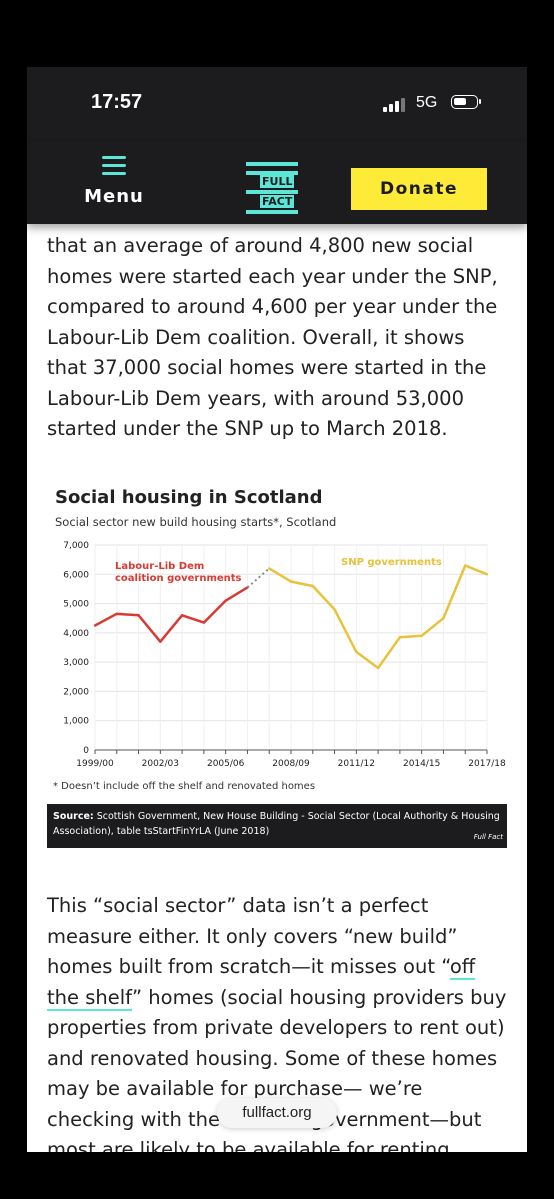  Describe the element at coordinates (277, 1113) in the screenshot. I see `address-bar: fullfact.org` at that location.